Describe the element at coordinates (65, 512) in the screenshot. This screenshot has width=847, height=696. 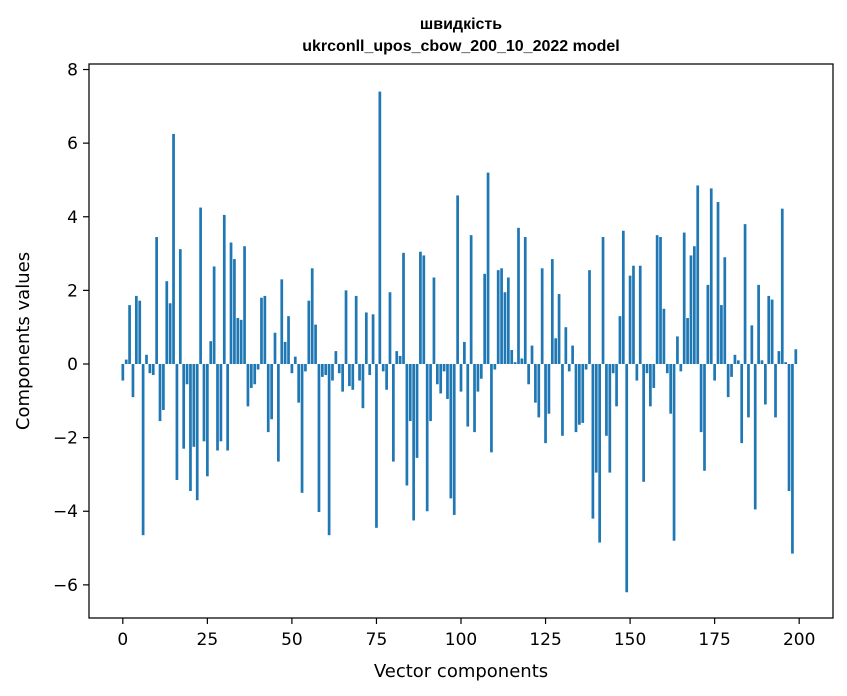
I see `y-tick-label: −4` at that location.